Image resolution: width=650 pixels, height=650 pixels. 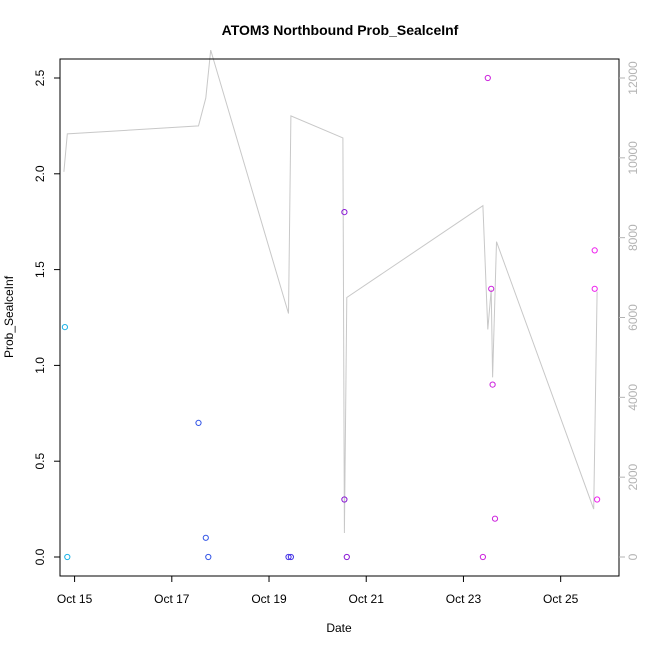 I want to click on x-tick-label-0: Oct 15, so click(x=75, y=599).